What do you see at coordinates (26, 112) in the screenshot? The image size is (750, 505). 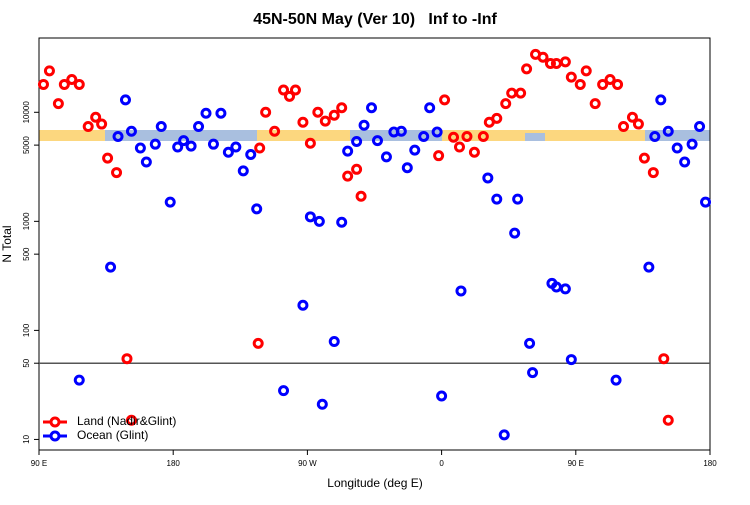 I see `y-tick-label: 10000` at bounding box center [26, 112].